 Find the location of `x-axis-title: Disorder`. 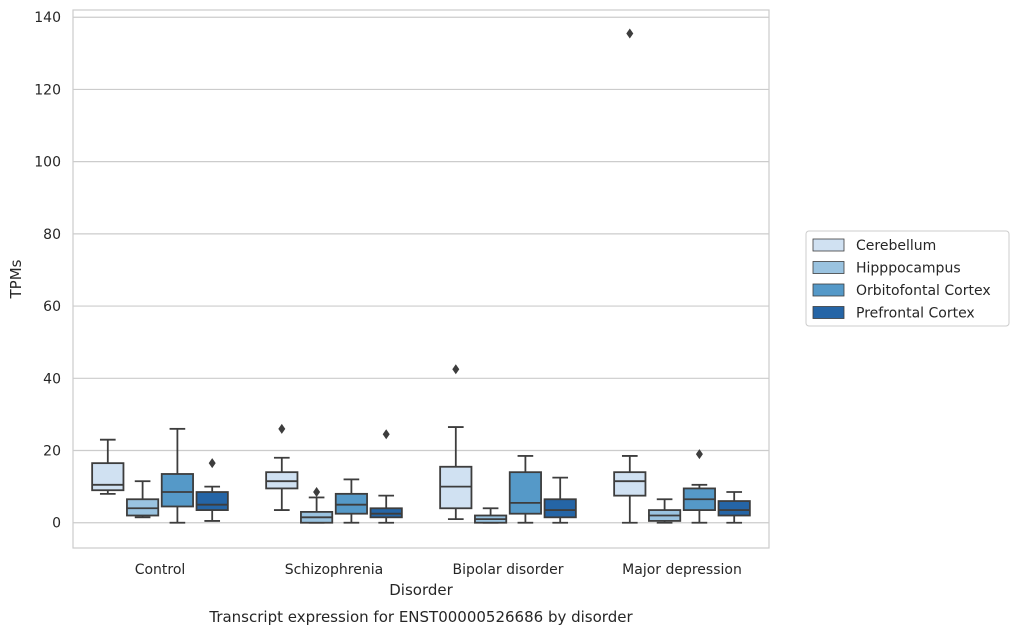

x-axis-title: Disorder is located at coordinates (421, 590).